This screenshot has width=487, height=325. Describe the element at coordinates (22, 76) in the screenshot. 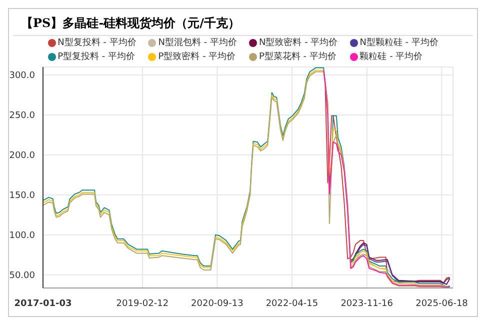

I see `y-tick-label: 300.0` at that location.